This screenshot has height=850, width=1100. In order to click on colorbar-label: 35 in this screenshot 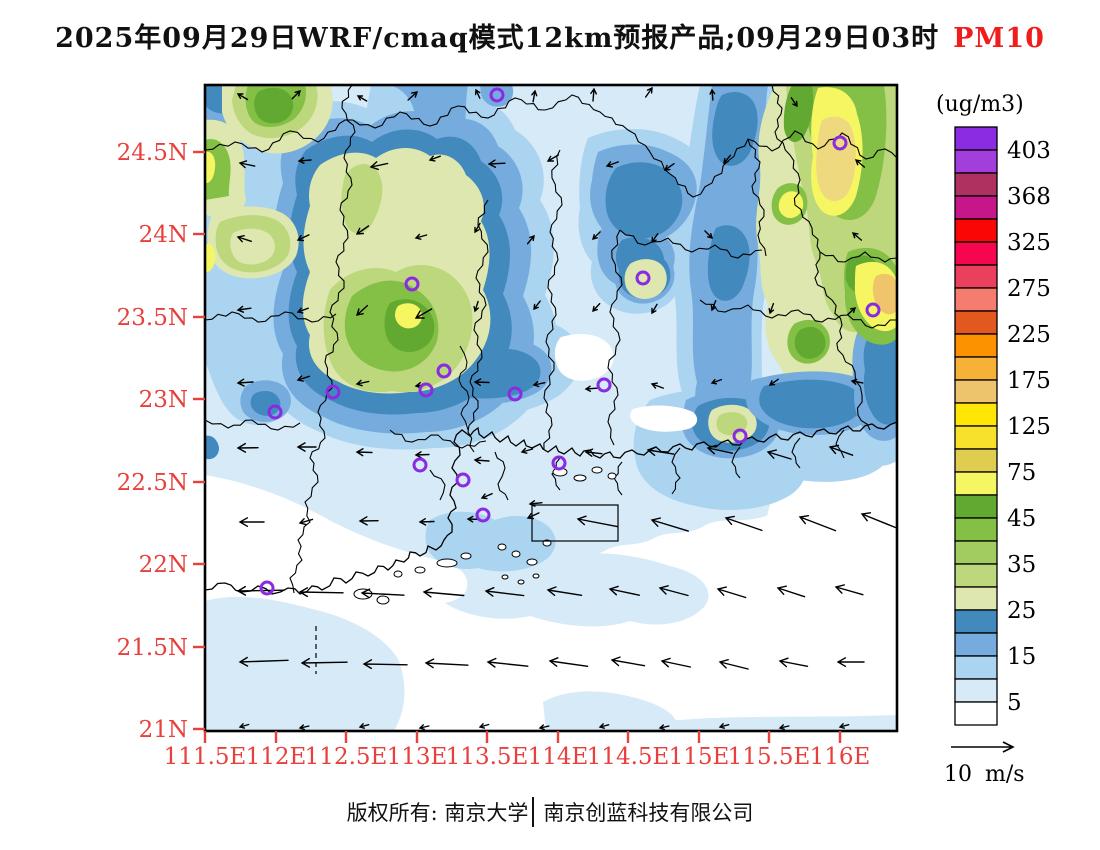, I will do `click(1021, 565)`.